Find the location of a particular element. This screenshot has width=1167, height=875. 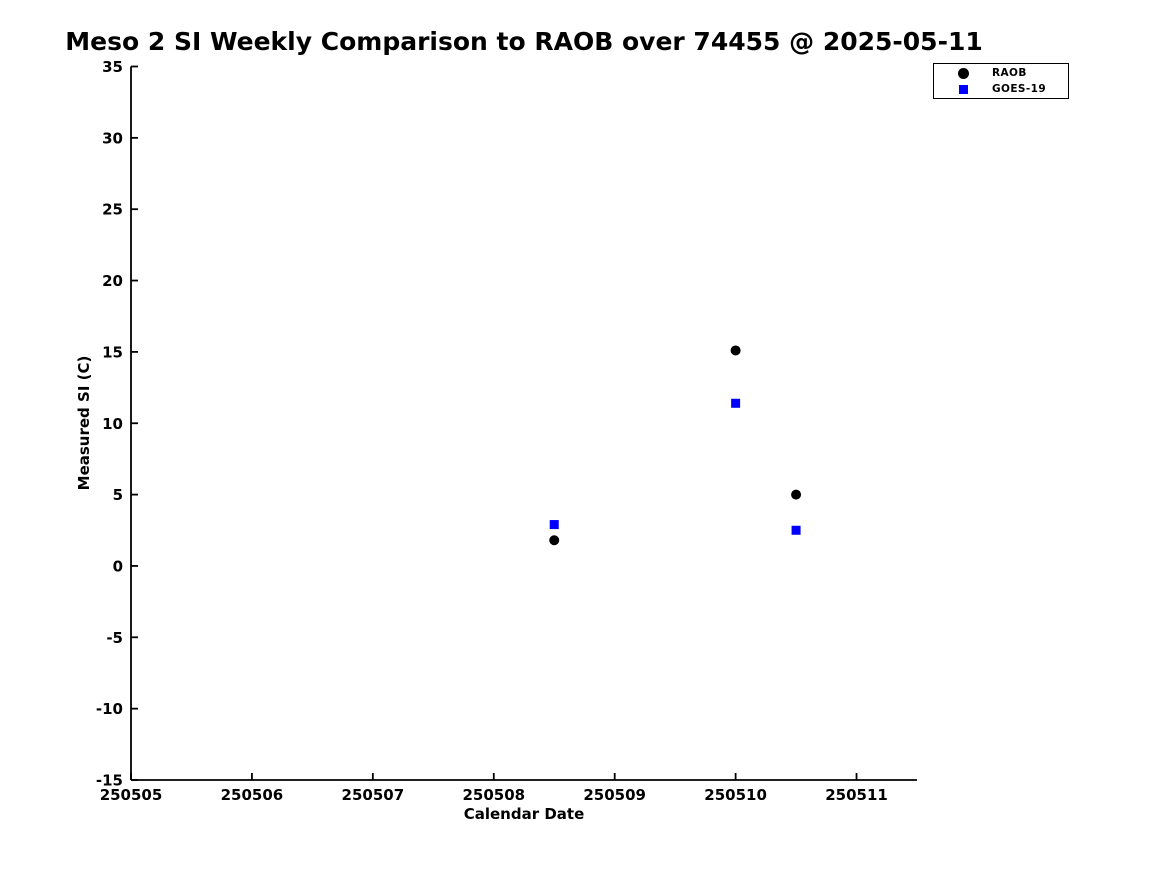

y-tick-label: 15 is located at coordinates (112, 352).